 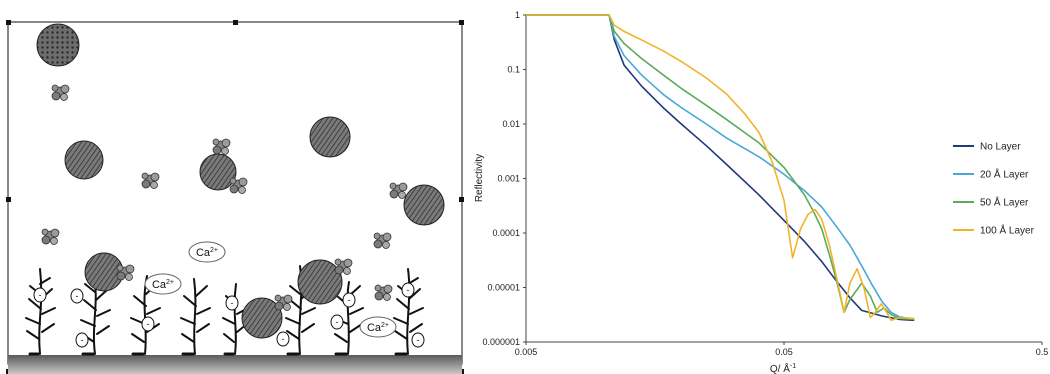 What do you see at coordinates (513, 70) in the screenshot?
I see `y-tick-label: 0.1` at bounding box center [513, 70].